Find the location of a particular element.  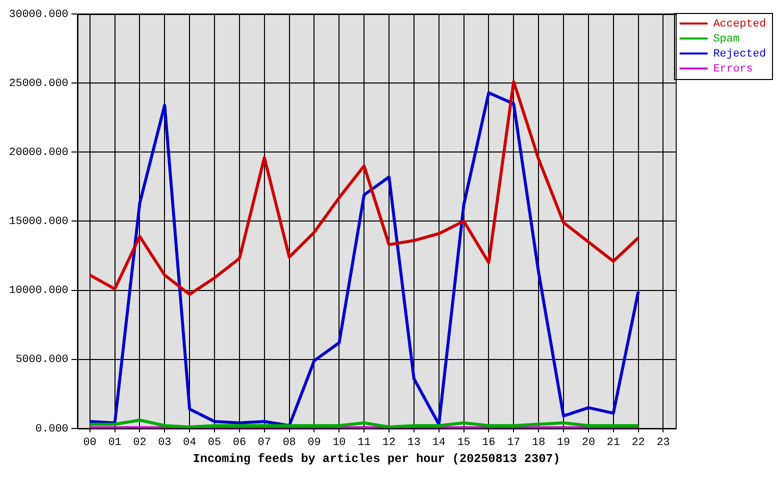

x-tick-label: 18 is located at coordinates (539, 442).